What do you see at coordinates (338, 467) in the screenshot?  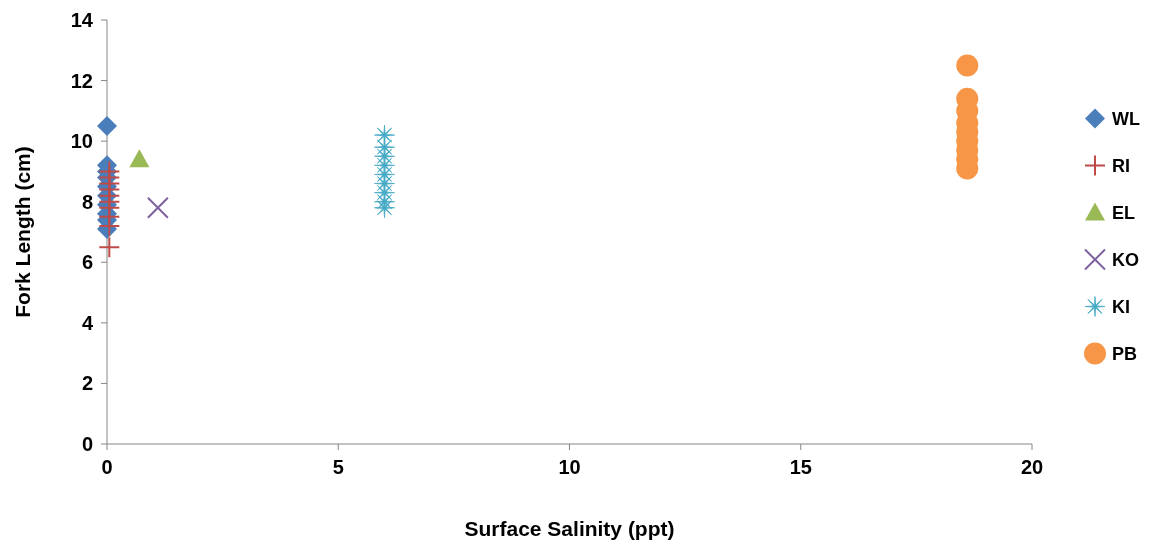 I see `x-tick-label: 5` at bounding box center [338, 467].